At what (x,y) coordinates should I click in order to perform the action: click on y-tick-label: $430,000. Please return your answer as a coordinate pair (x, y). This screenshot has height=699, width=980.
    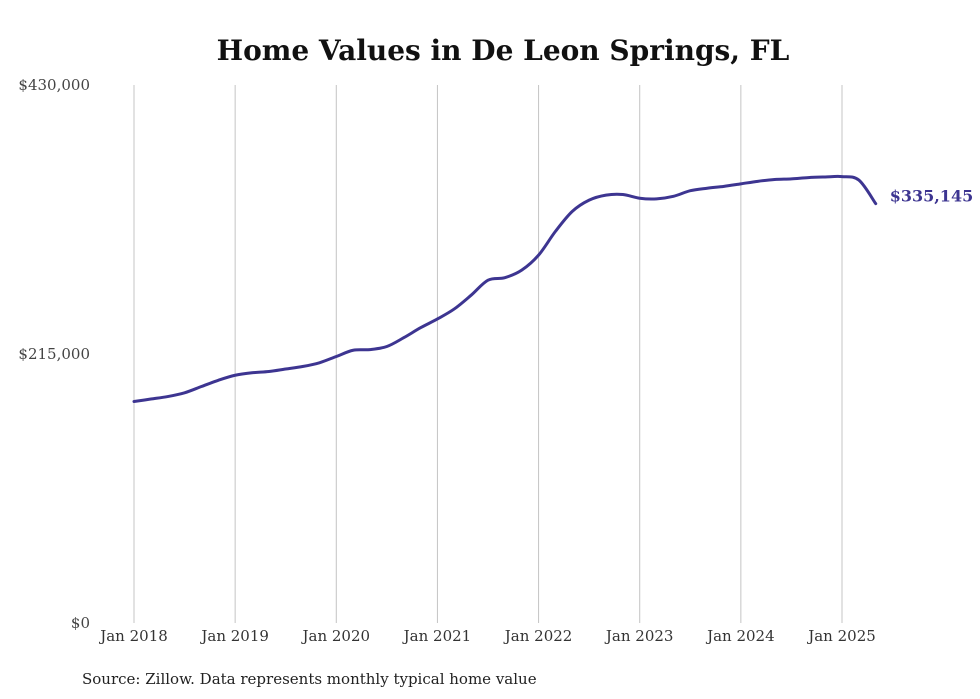
    Looking at the image, I should click on (54, 85).